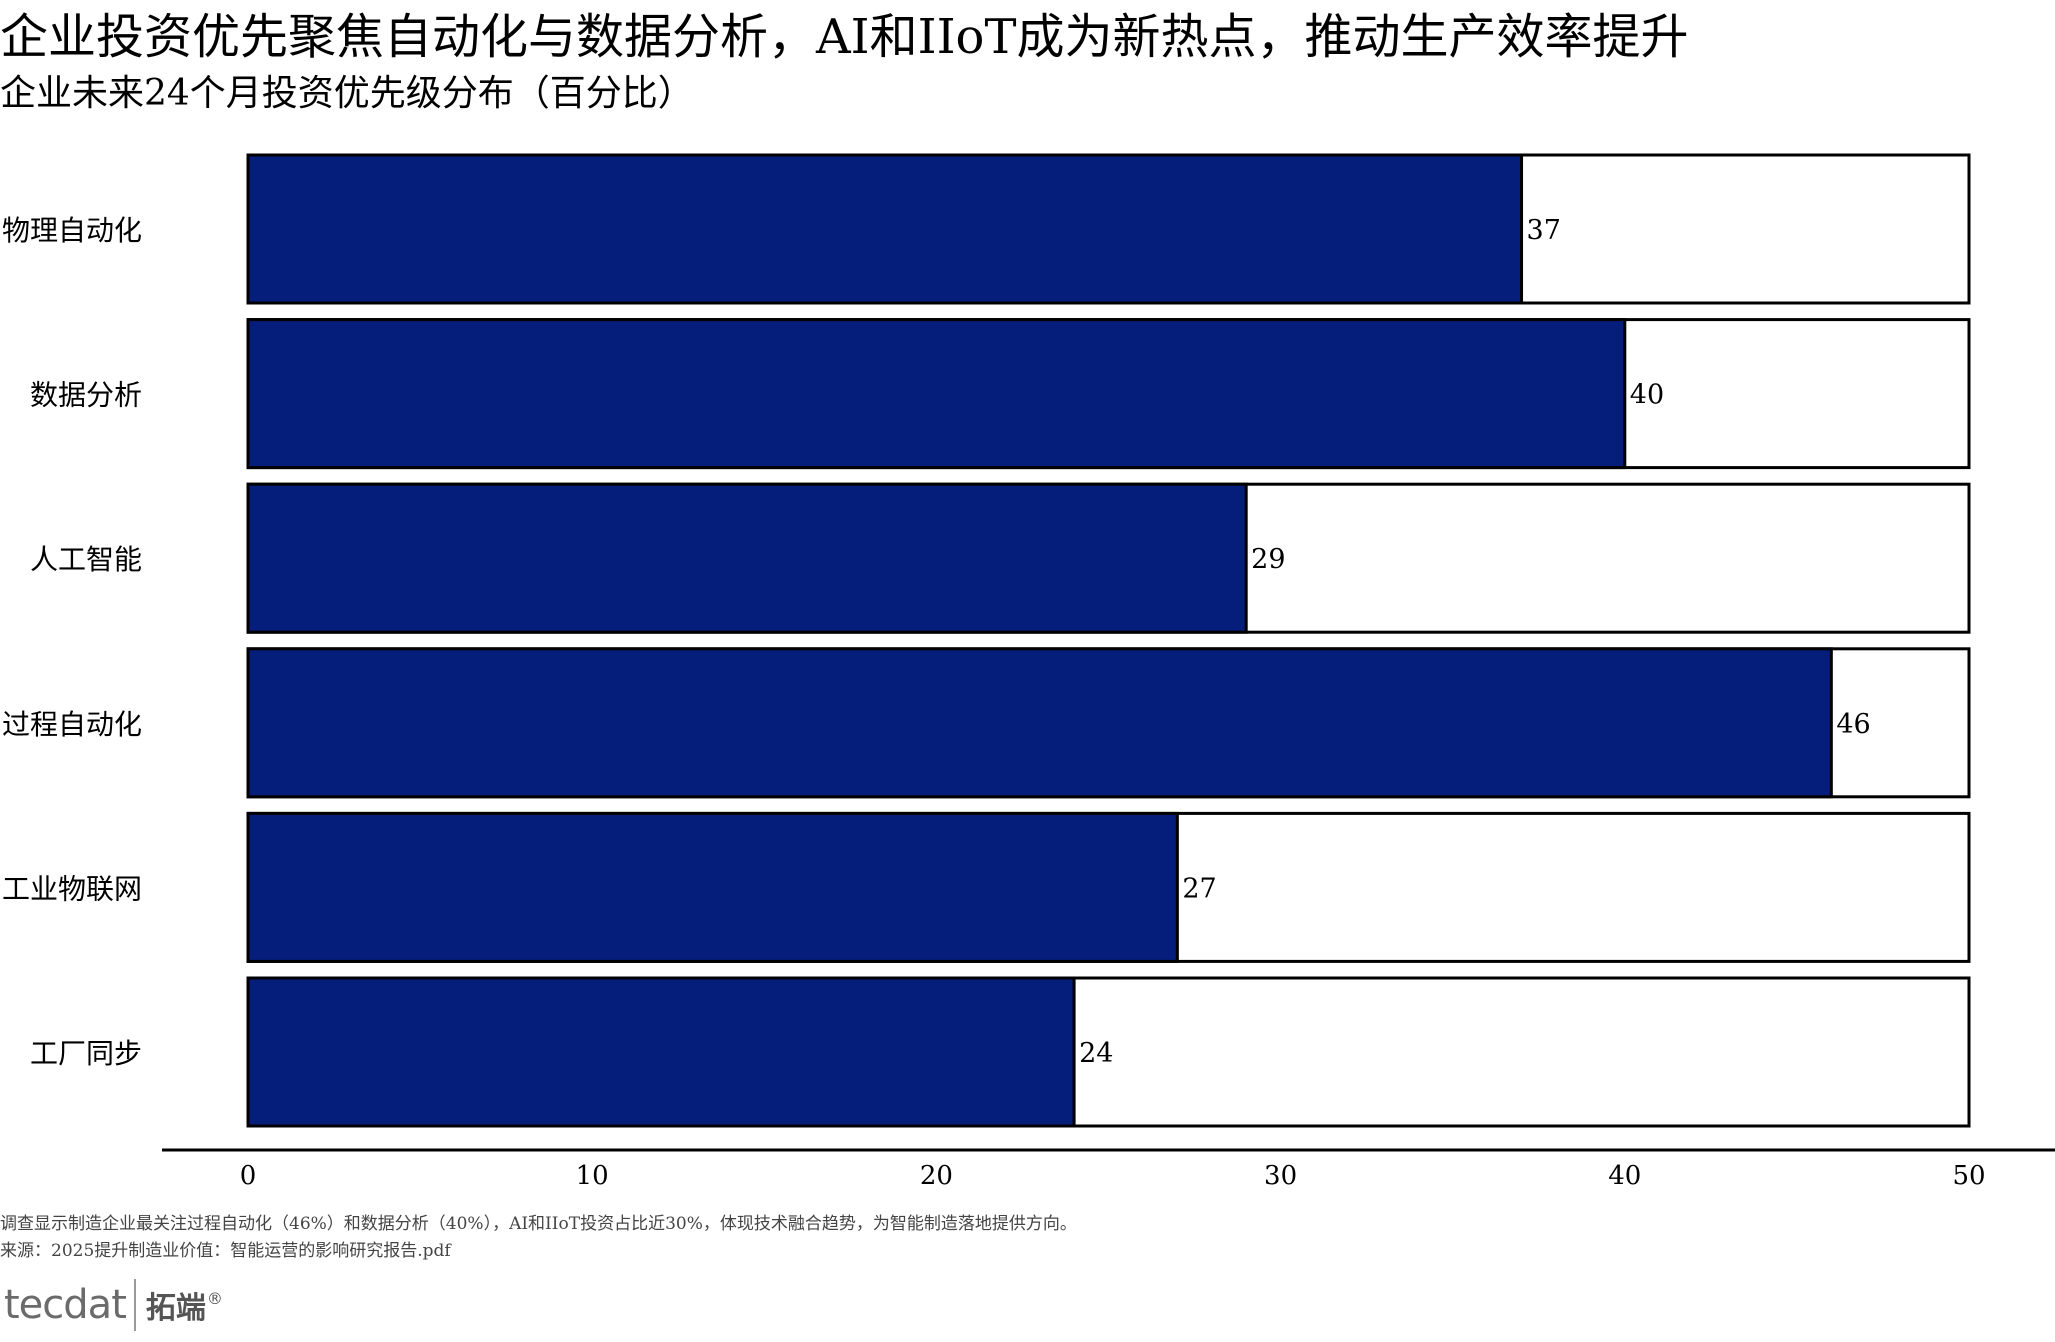 Image resolution: width=2055 pixels, height=1342 pixels. I want to click on data-label: 46, so click(1853, 724).